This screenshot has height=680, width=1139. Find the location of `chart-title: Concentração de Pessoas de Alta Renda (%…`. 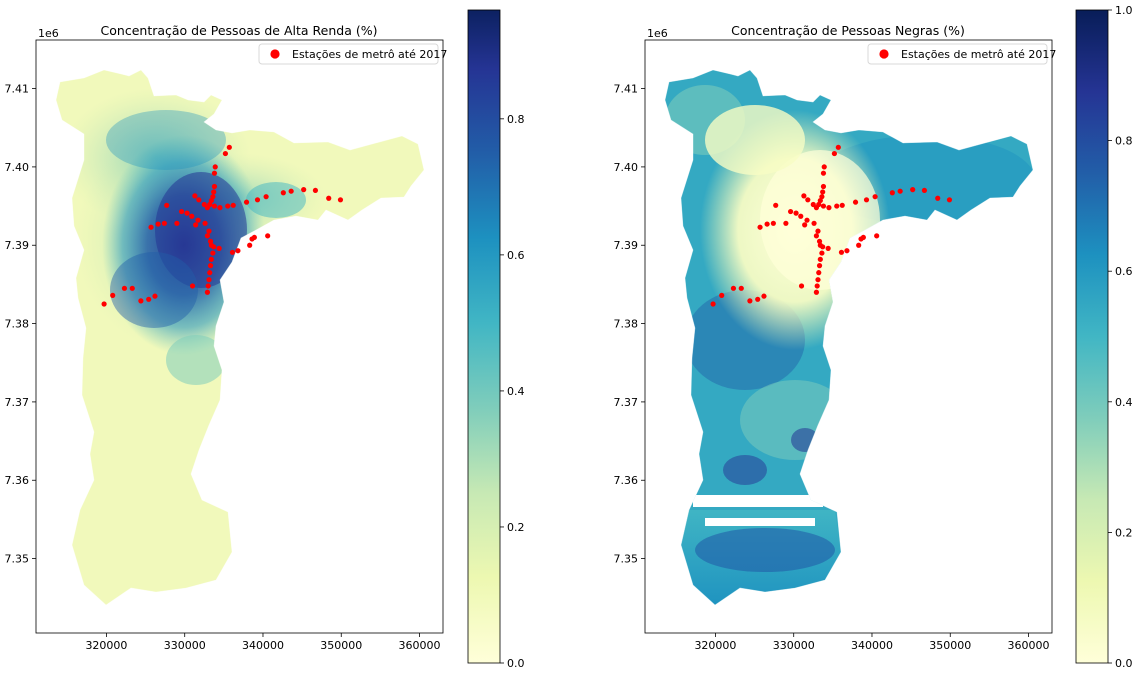

chart-title: Concentração de Pessoas de Alta Renda (%… is located at coordinates (239, 30).